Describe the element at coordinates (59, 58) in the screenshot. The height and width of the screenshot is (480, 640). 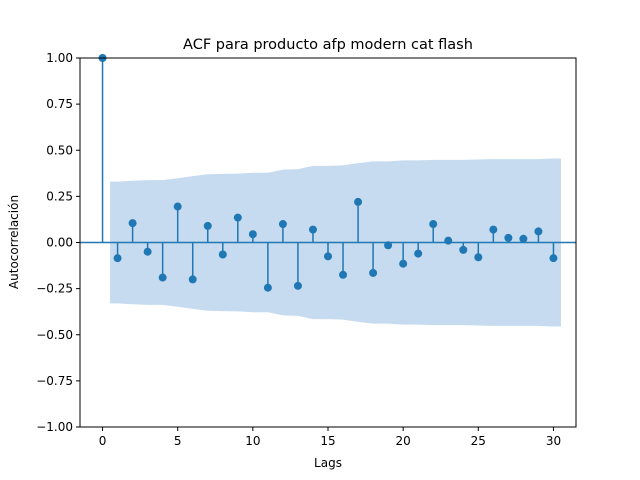
I see `y-tick-label: 1.00` at that location.